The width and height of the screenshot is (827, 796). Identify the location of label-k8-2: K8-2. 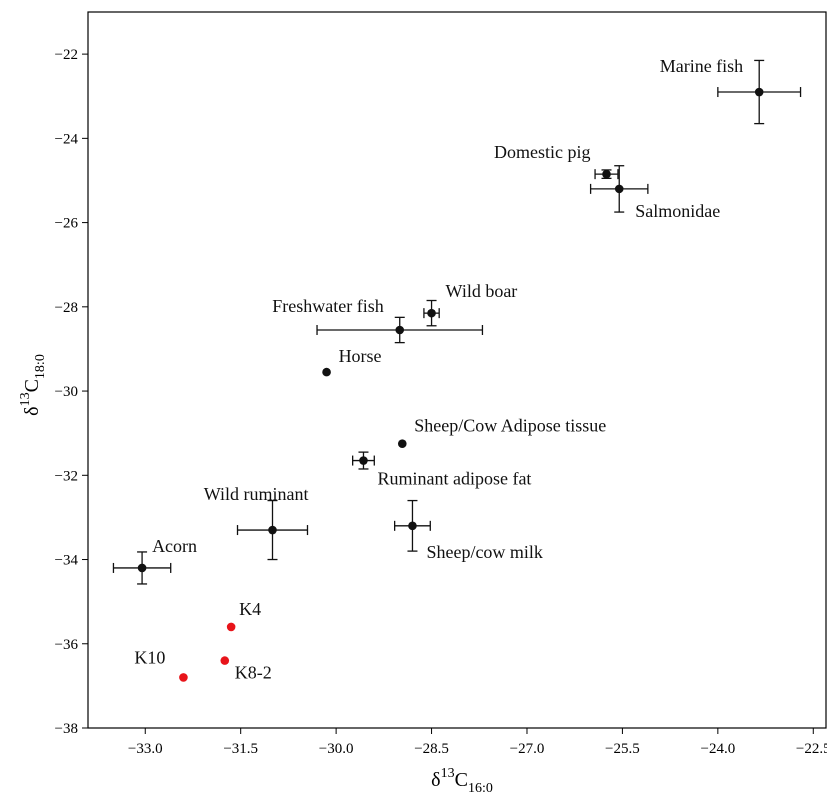
(253, 673).